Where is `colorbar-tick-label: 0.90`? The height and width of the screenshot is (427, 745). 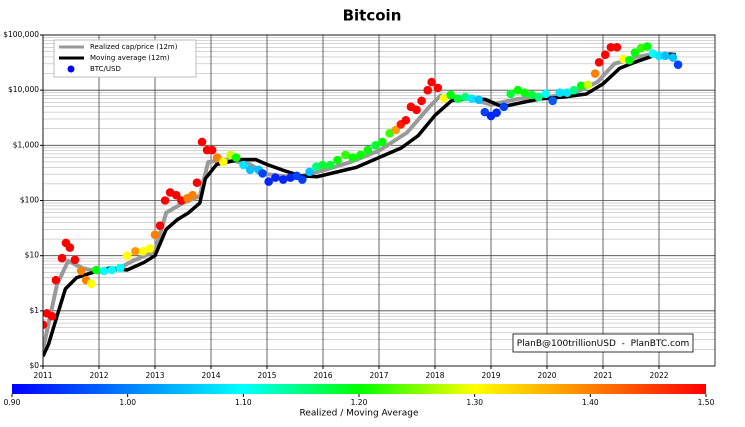 colorbar-tick-label: 0.90 is located at coordinates (12, 402).